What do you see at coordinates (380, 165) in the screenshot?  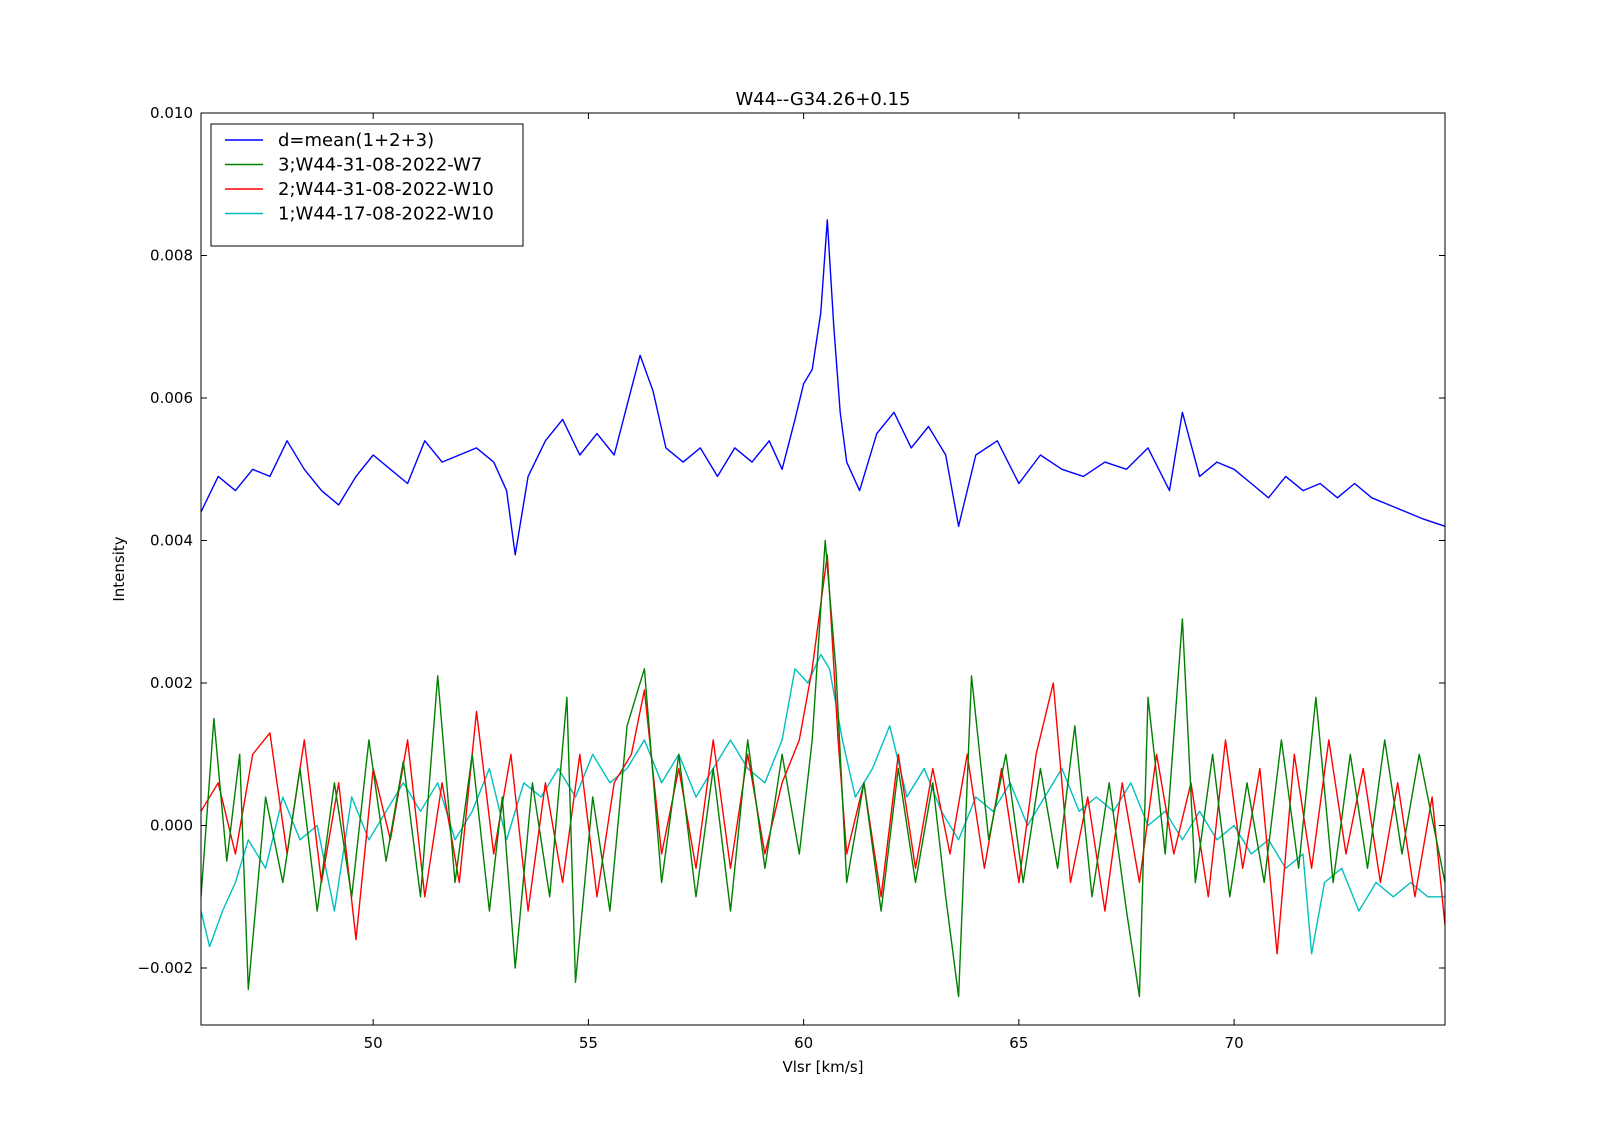 I see `legend-label: 3;W44-31-08-2022-W7` at bounding box center [380, 165].